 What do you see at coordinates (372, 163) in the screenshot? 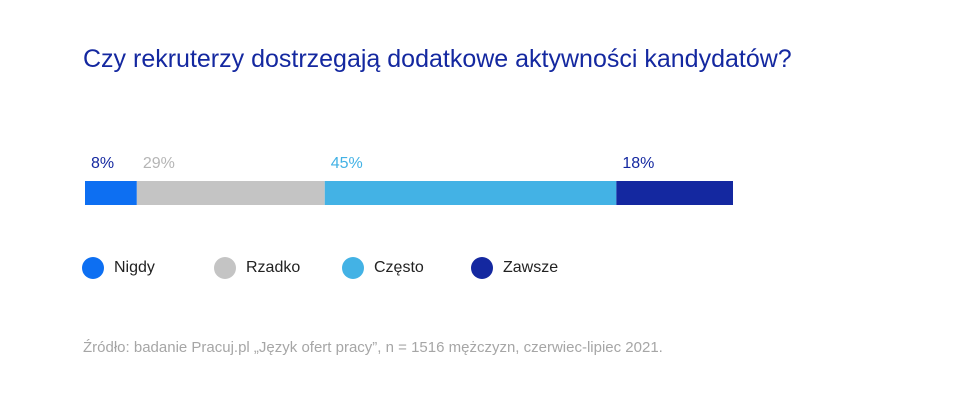
I see `bar-label-group: 8% 29% 45% 18%` at bounding box center [372, 163].